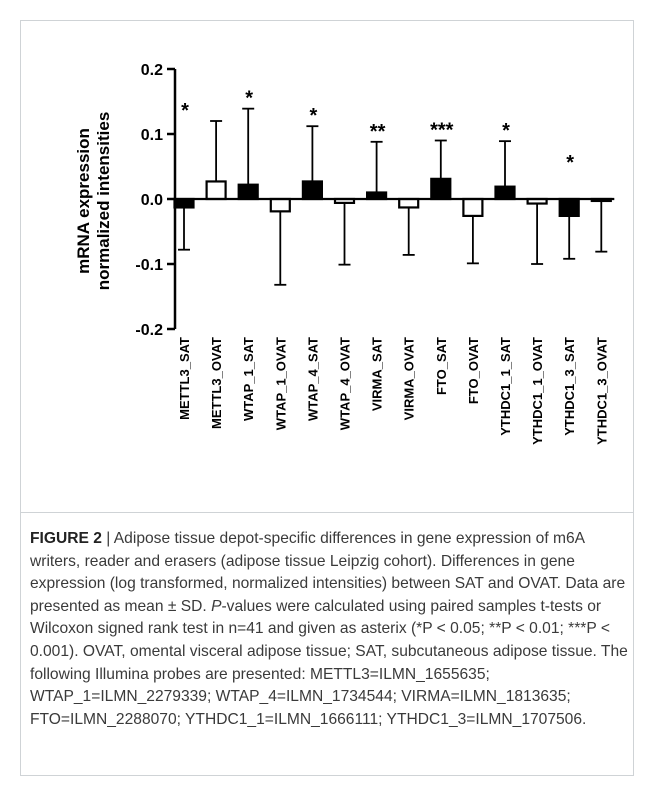 Image resolution: width=655 pixels, height=788 pixels. I want to click on x-tick-label: WTAP_4_SAT, so click(312, 379).